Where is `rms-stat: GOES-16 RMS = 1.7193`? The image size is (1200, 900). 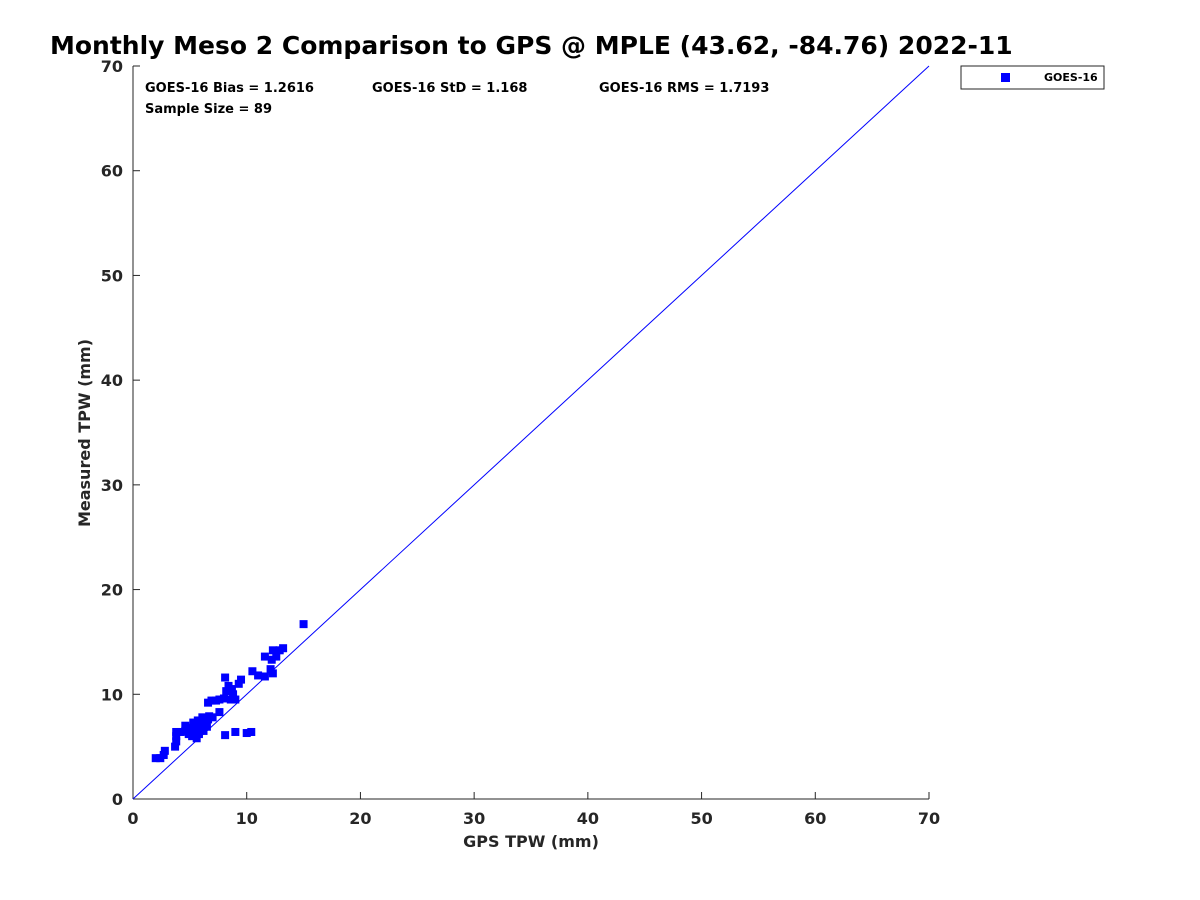
rms-stat: GOES-16 RMS = 1.7193 is located at coordinates (684, 88).